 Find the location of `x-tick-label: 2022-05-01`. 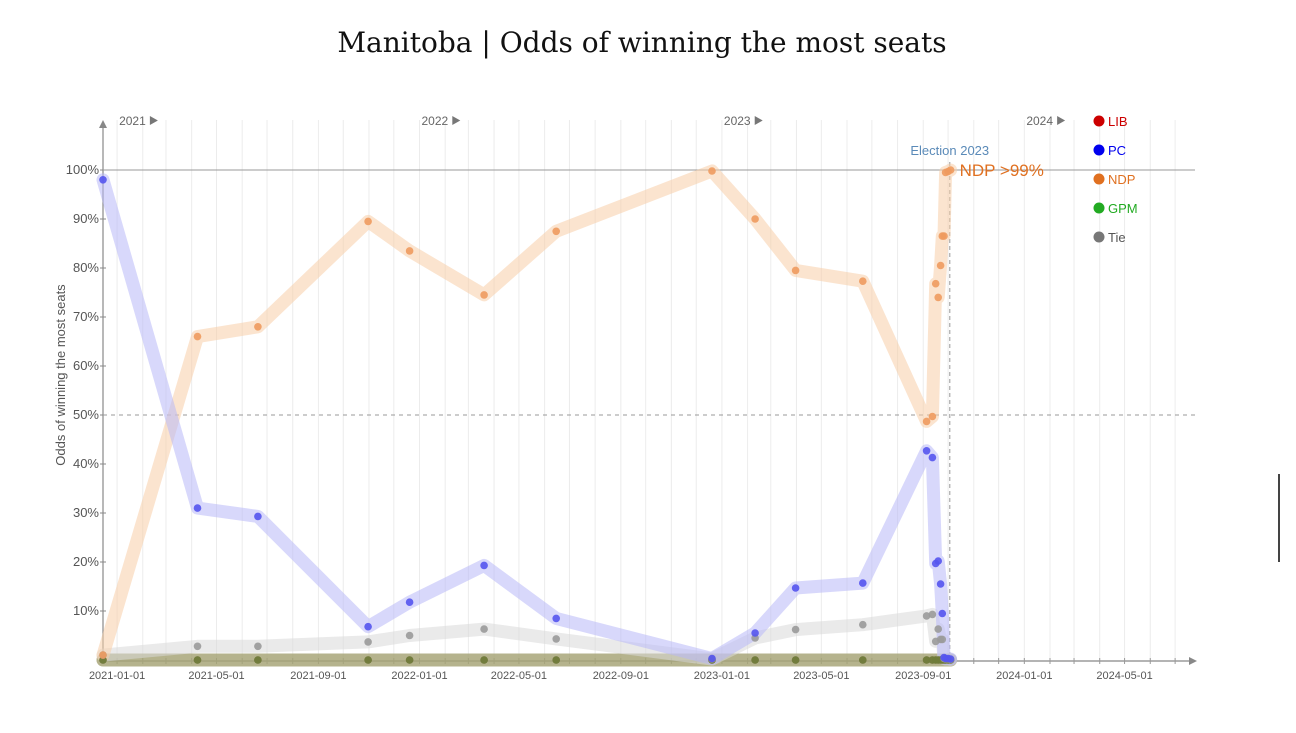

x-tick-label: 2022-05-01 is located at coordinates (519, 676).